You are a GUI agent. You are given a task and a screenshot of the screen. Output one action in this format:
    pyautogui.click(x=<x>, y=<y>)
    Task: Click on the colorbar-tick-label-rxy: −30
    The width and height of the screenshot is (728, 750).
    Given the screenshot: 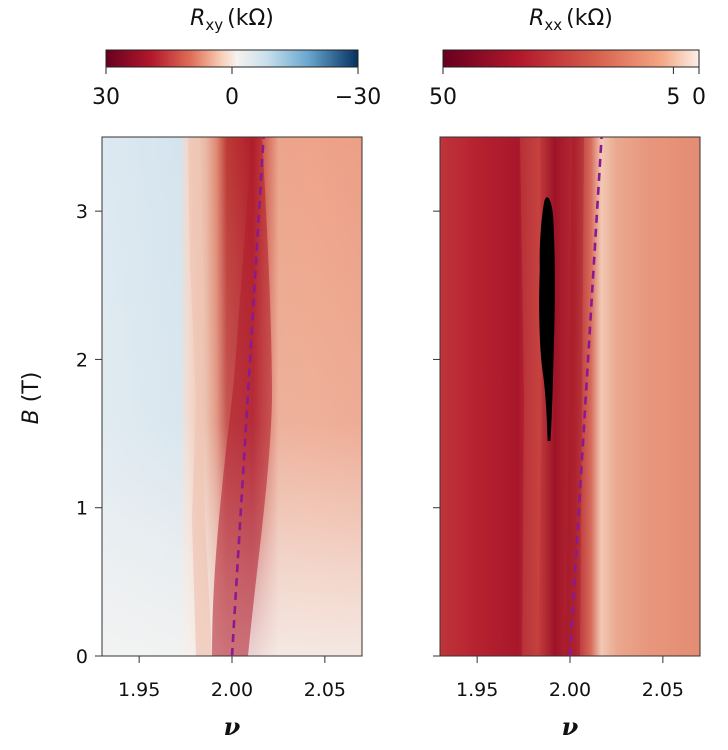 What is the action you would take?
    pyautogui.click(x=358, y=97)
    